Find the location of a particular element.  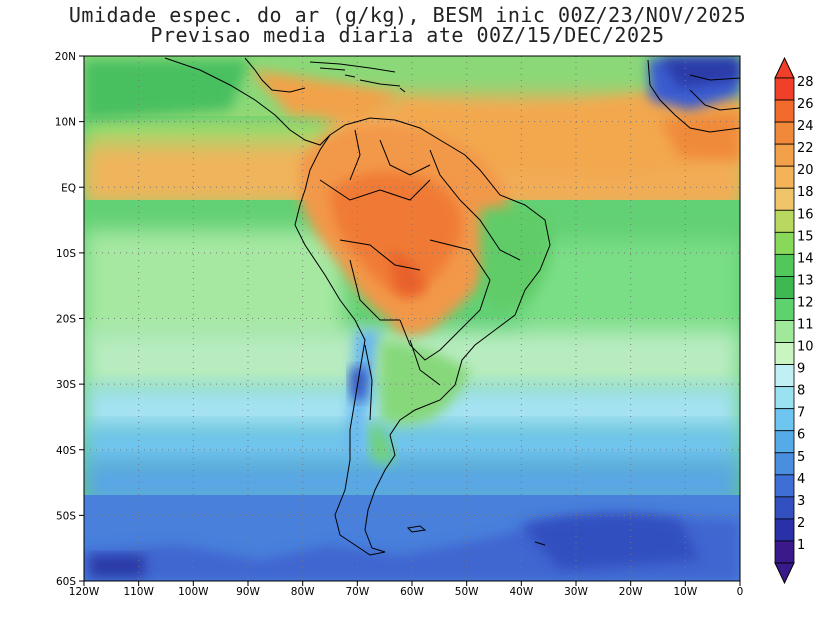

colorbar-label: 1 is located at coordinates (801, 545).